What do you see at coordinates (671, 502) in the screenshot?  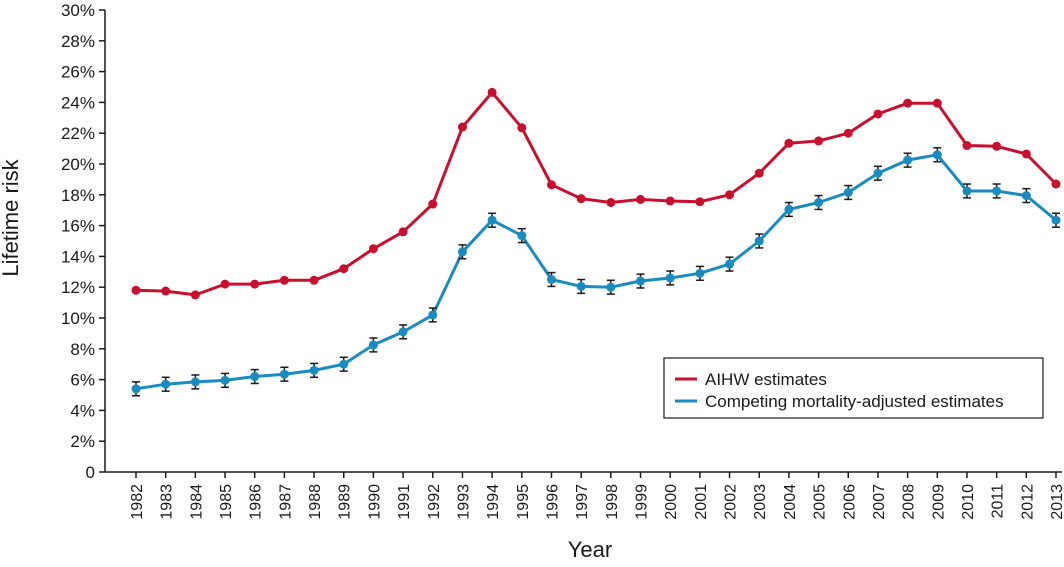 I see `x-tick-label: 2000` at bounding box center [671, 502].